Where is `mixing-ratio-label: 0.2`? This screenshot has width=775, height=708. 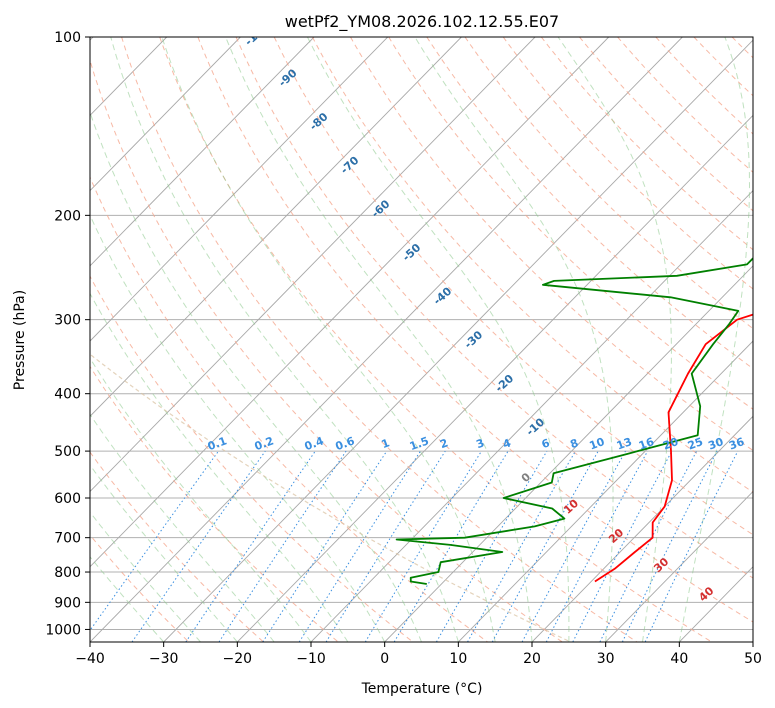
mixing-ratio-label: 0.2 is located at coordinates (264, 443).